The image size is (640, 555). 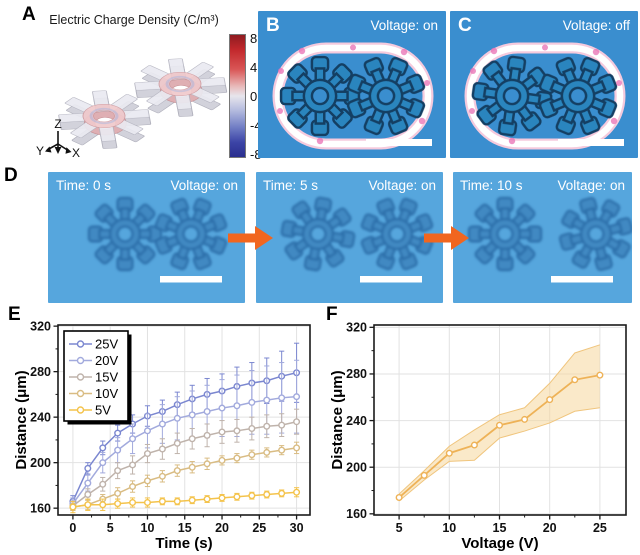 I want to click on timelapse-frame-2: Time: 10 s Voltage: on, so click(x=543, y=237).